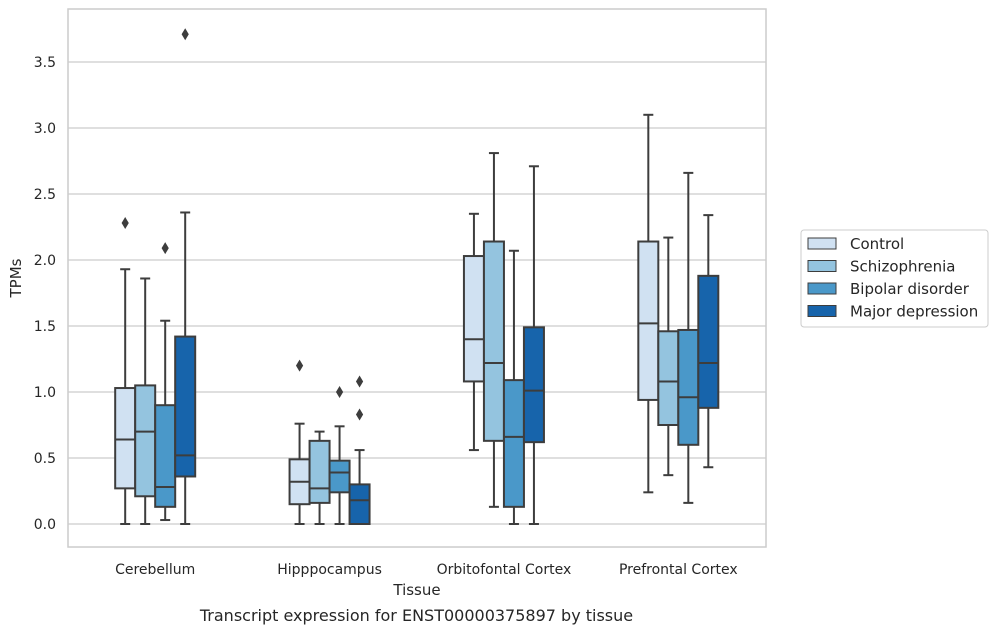 This screenshot has height=634, width=997. I want to click on y-axis-label: TPMs, so click(16, 278).